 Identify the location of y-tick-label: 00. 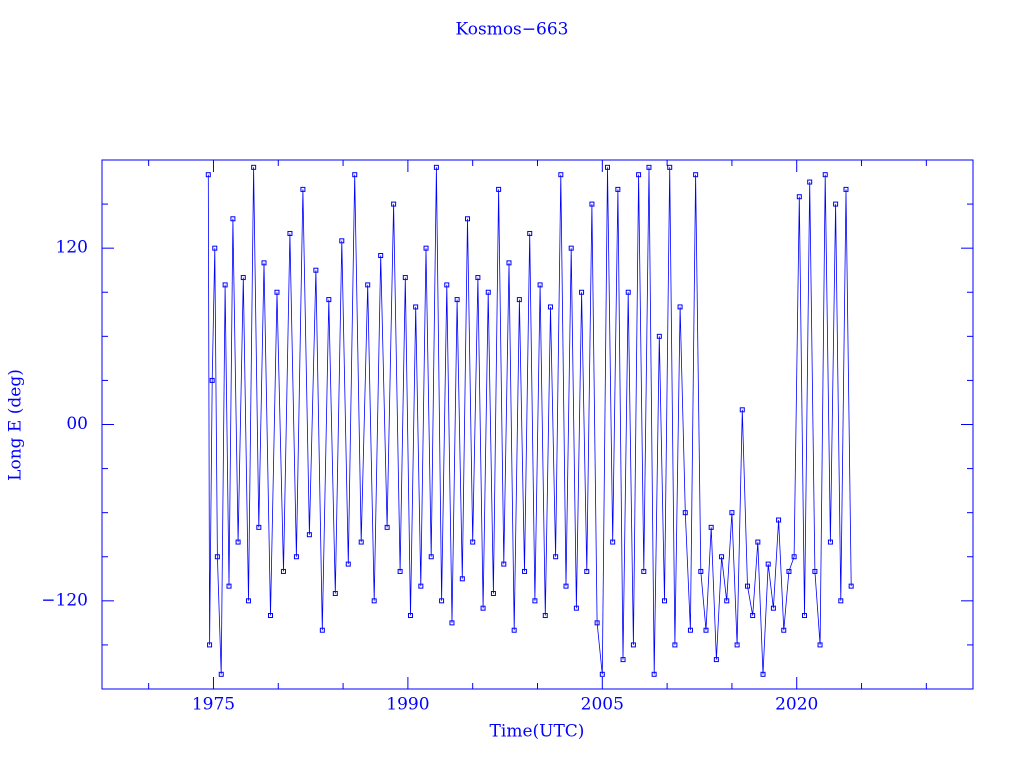
(77, 424).